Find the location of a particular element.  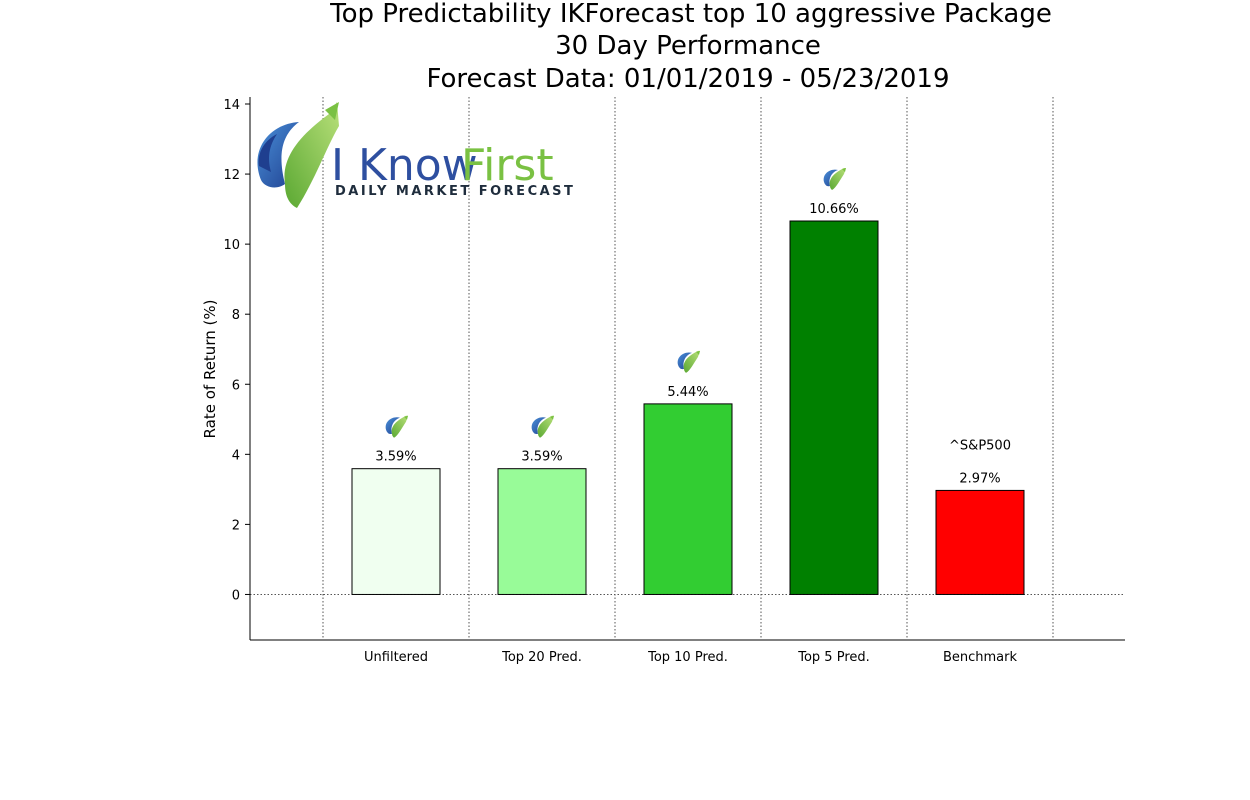

bar-top-10-pred is located at coordinates (688, 499).